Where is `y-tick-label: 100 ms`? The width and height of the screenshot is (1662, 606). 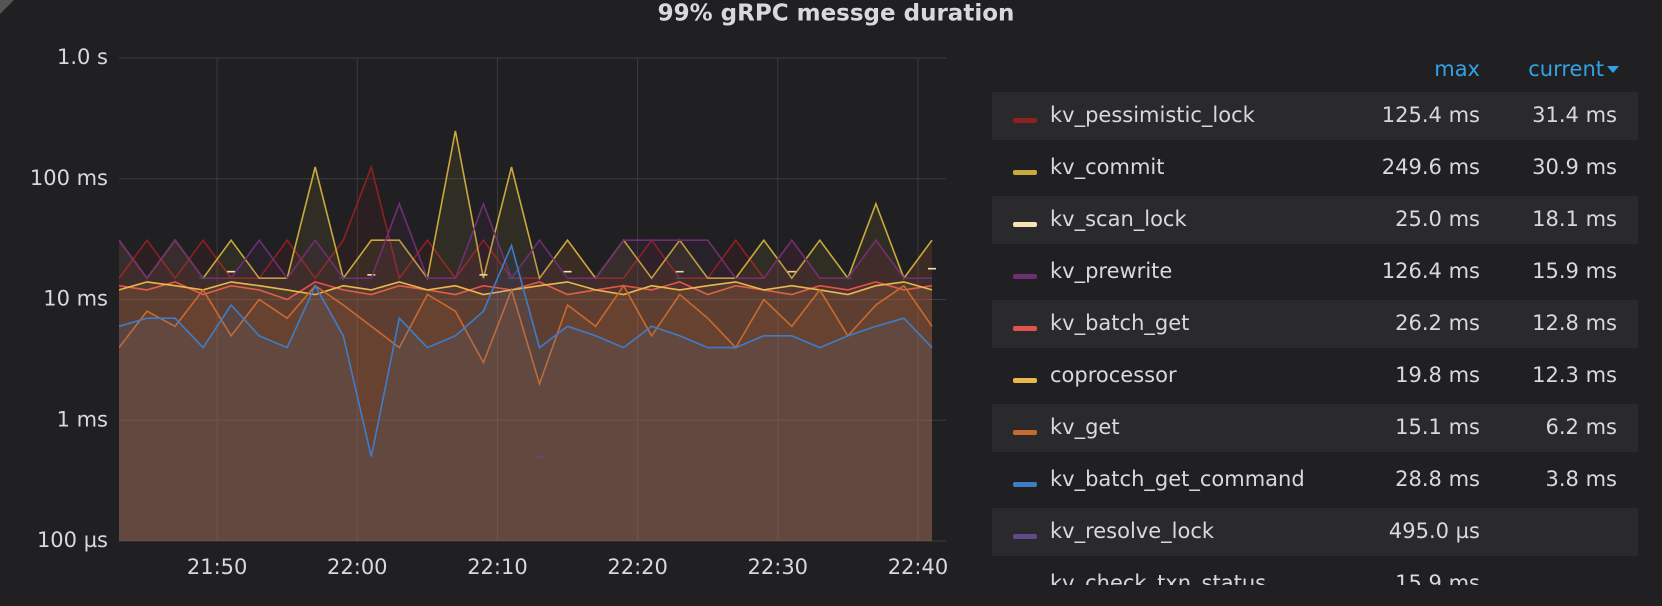 y-tick-label: 100 ms is located at coordinates (69, 178).